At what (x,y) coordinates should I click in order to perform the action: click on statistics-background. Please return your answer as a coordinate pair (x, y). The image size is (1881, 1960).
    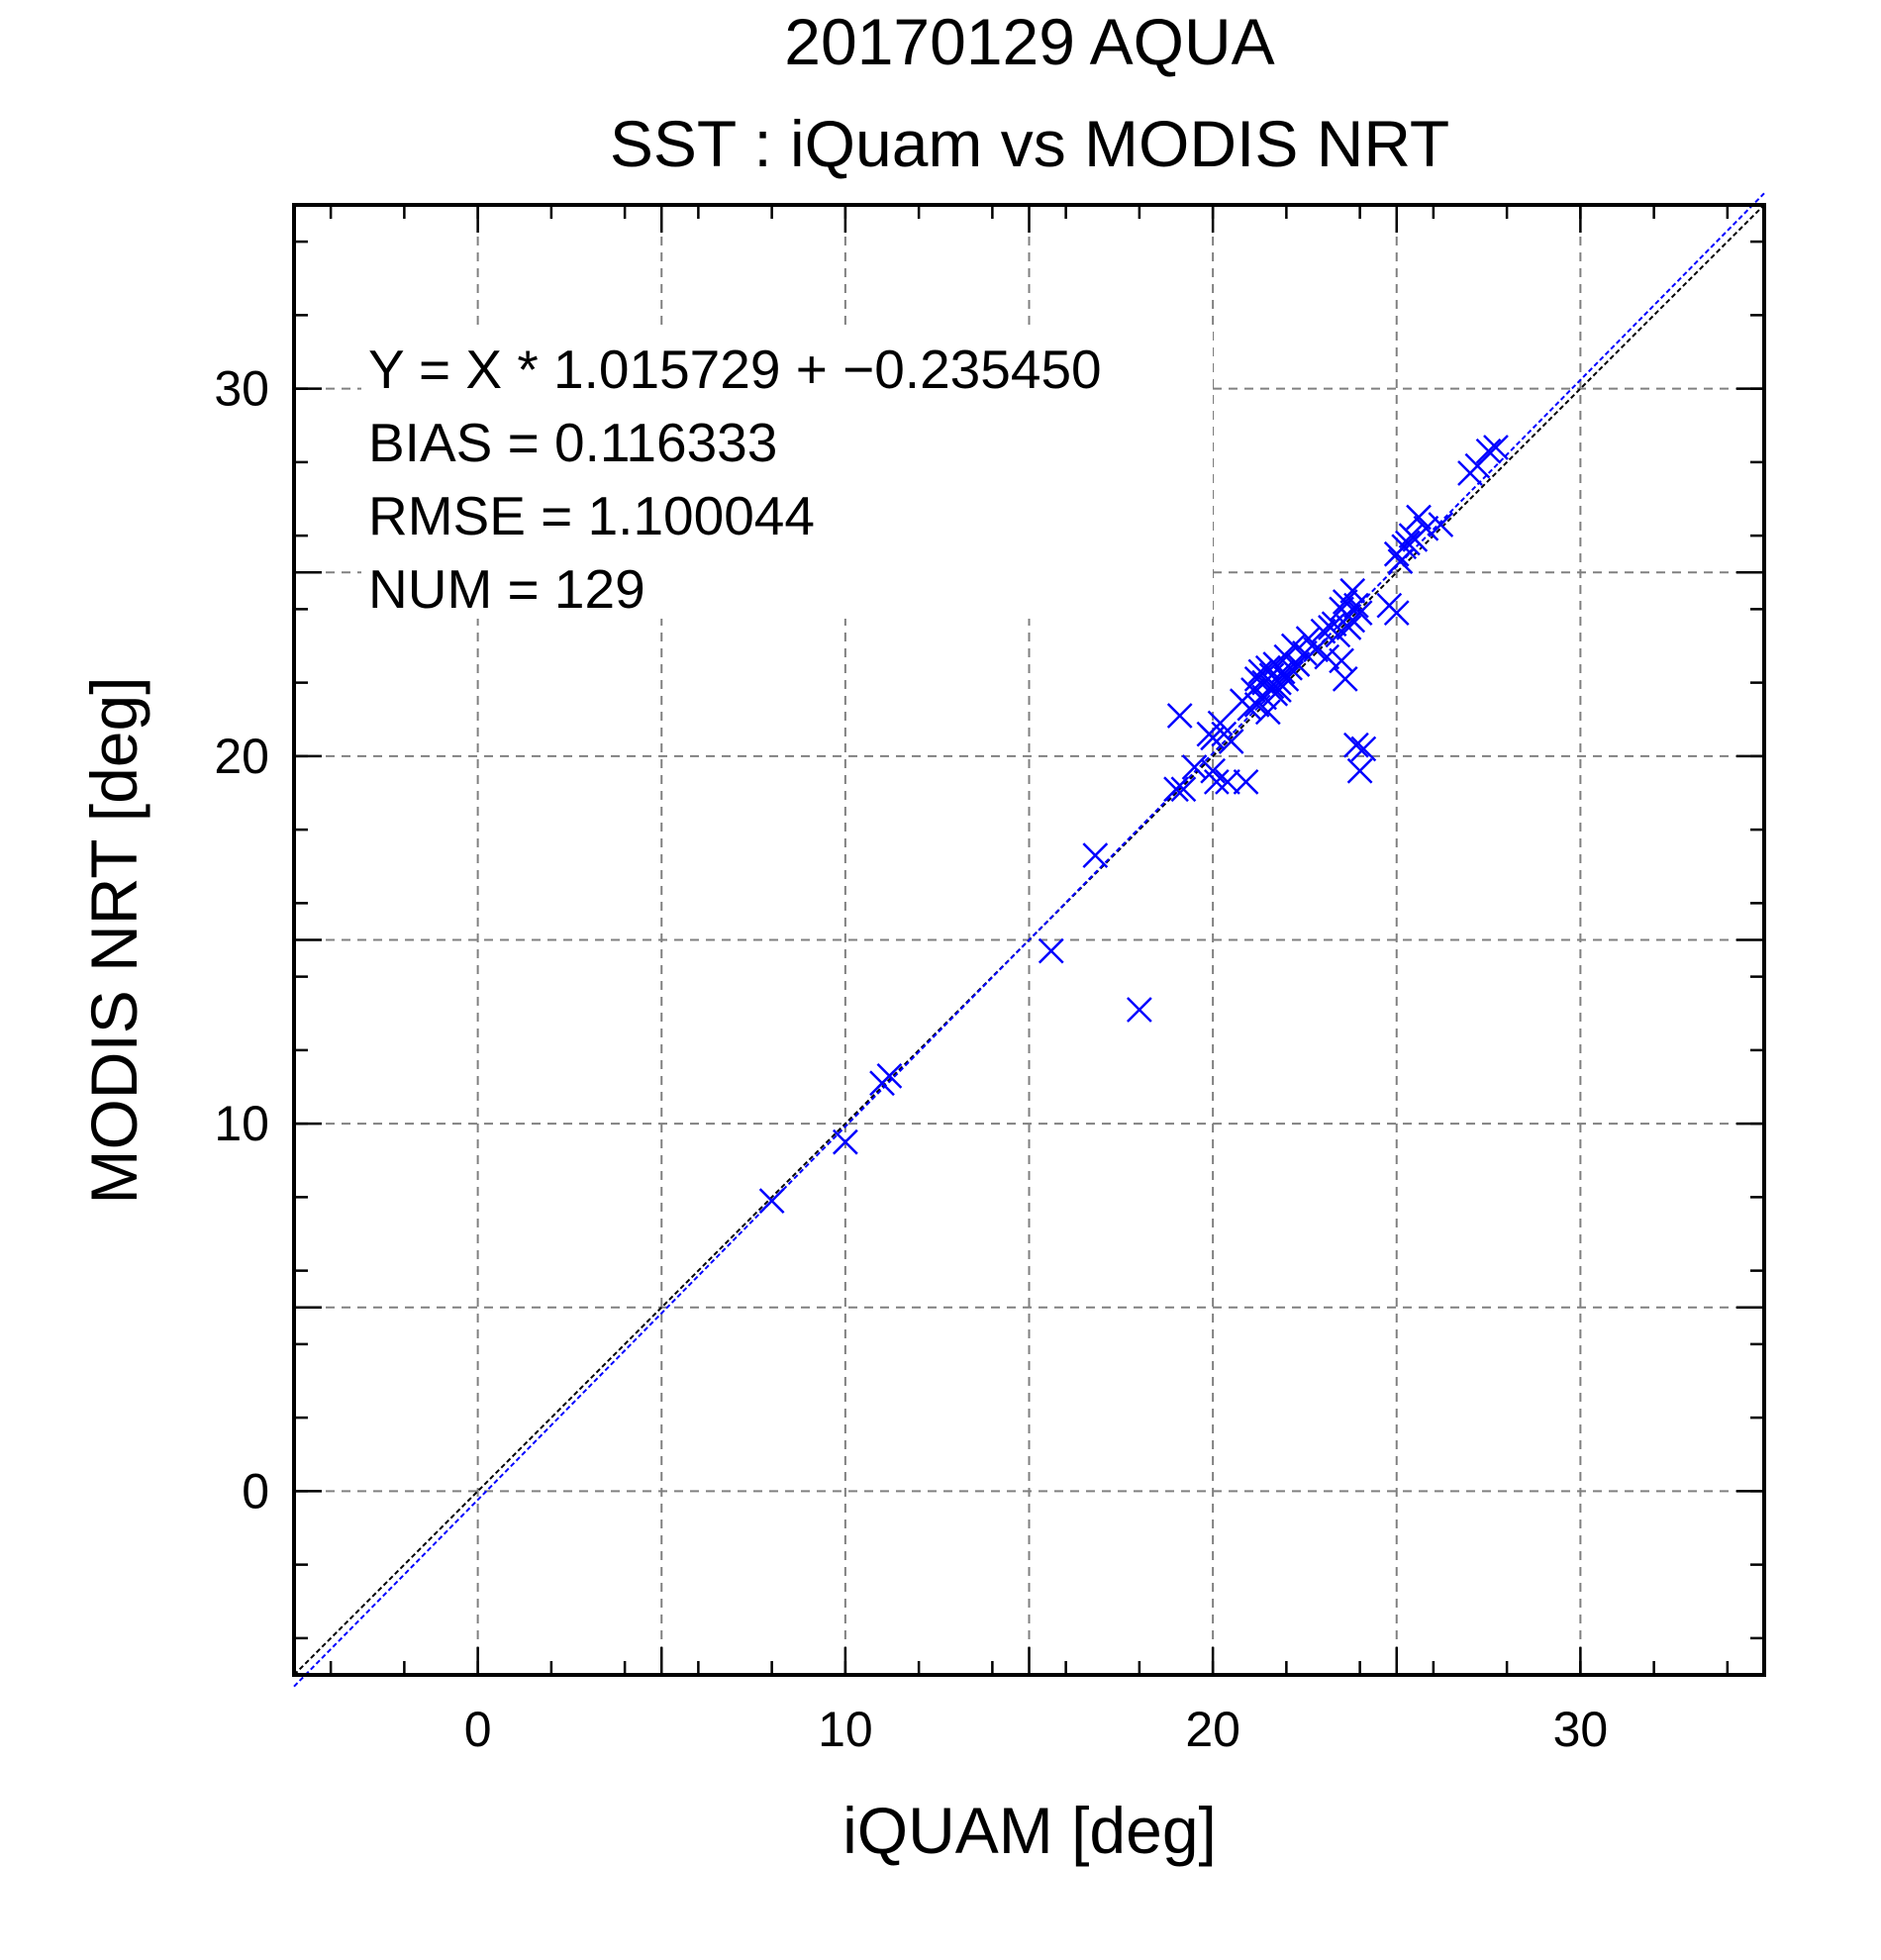
    Looking at the image, I should click on (787, 475).